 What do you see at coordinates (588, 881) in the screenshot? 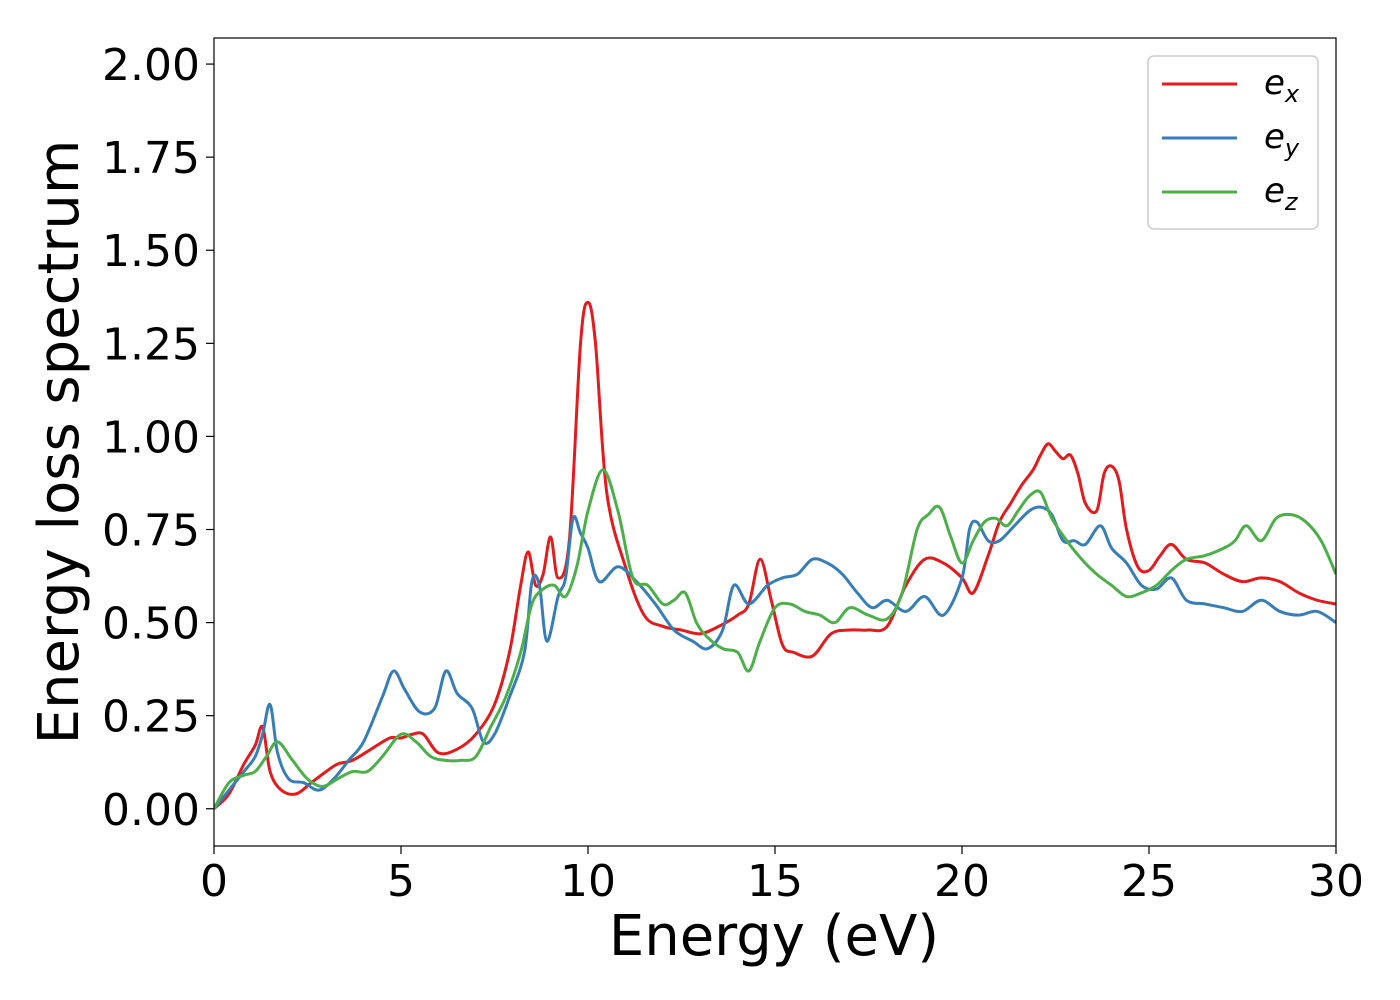
I see `x-tick-label: 10` at bounding box center [588, 881].